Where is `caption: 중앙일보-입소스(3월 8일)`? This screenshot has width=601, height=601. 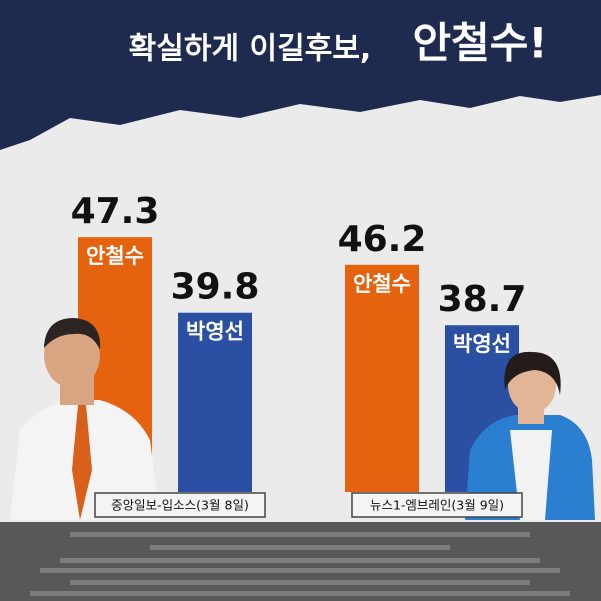 caption: 중앙일보-입소스(3월 8일) is located at coordinates (180, 505).